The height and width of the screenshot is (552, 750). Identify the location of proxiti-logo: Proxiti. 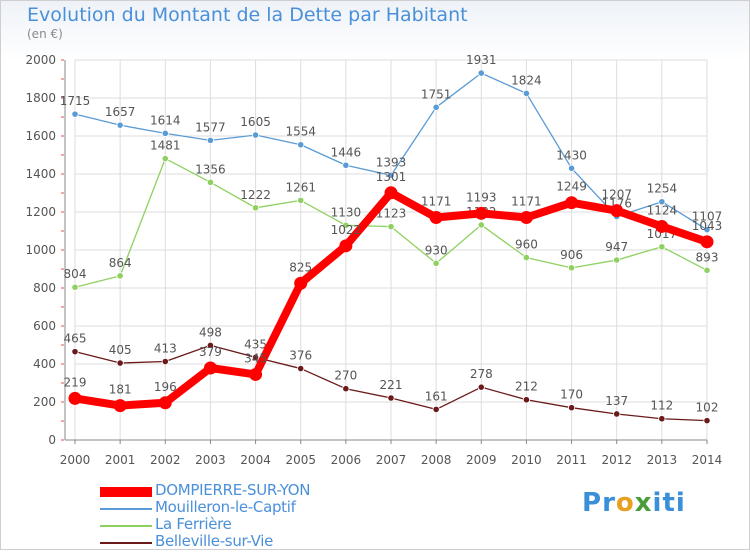
(634, 503).